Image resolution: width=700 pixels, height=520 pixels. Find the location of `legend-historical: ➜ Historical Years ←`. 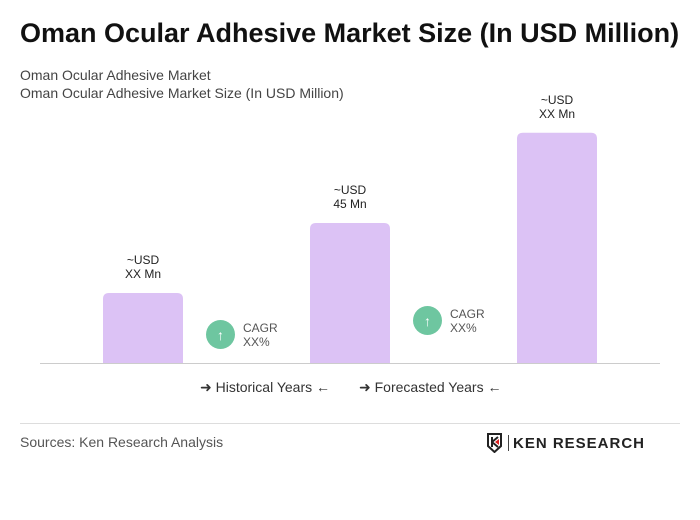

legend-historical: ➜ Historical Years ← is located at coordinates (265, 387).